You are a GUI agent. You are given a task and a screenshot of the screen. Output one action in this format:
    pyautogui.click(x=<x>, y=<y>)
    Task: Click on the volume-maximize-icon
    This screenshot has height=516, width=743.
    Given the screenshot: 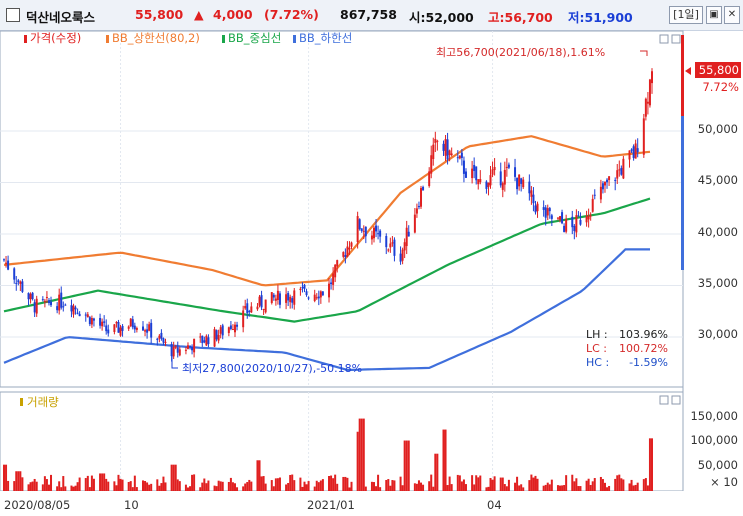 What is the action you would take?
    pyautogui.click(x=664, y=400)
    